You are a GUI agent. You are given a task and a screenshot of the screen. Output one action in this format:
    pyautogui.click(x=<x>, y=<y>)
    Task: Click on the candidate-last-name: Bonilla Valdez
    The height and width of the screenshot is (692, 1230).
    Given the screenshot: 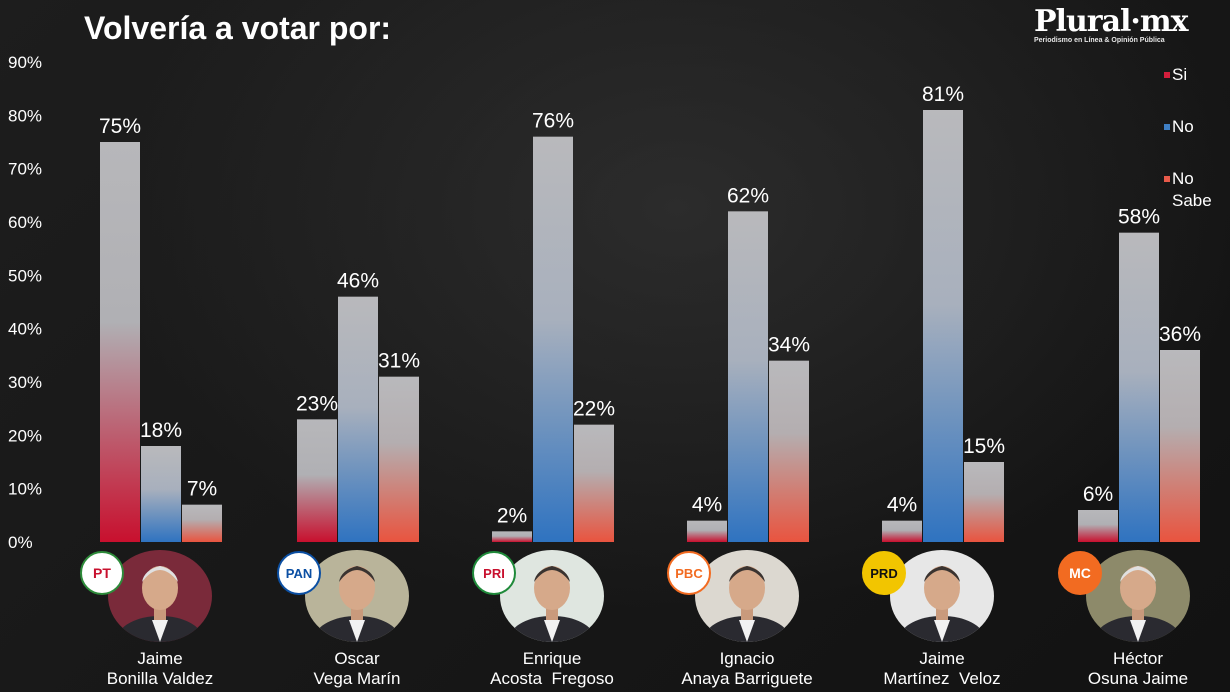 What is the action you would take?
    pyautogui.click(x=160, y=678)
    